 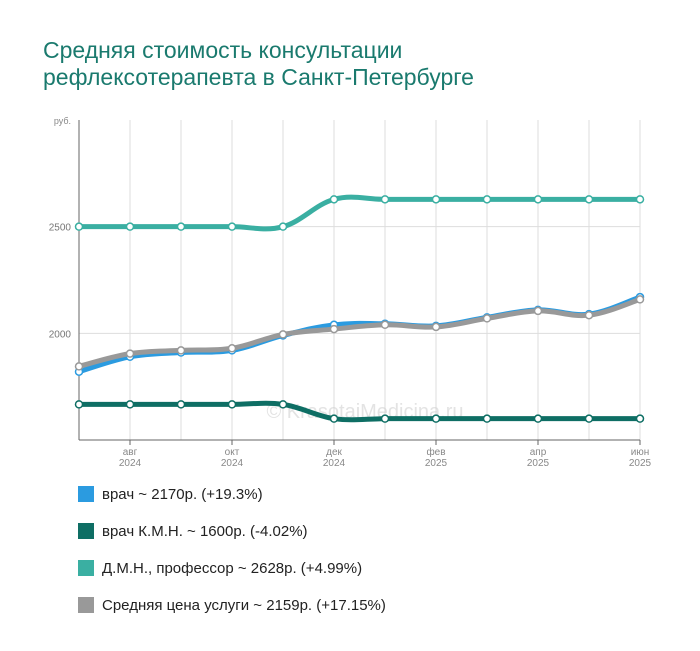 What do you see at coordinates (60, 334) in the screenshot?
I see `y-tick-label: 2000` at bounding box center [60, 334].